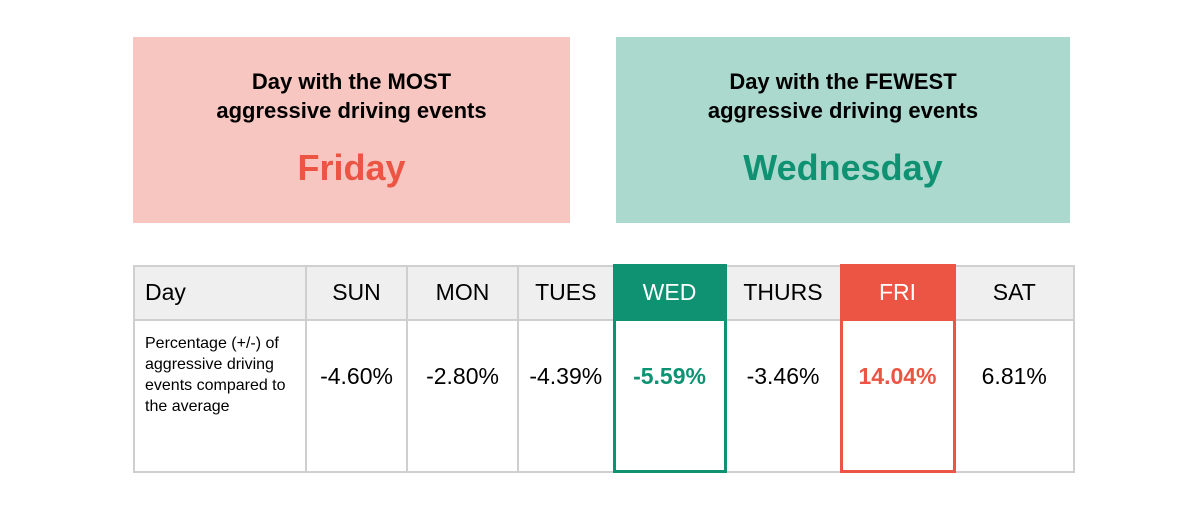 The height and width of the screenshot is (508, 1200). Describe the element at coordinates (356, 395) in the screenshot. I see `value-cell-sun: -4.60%` at that location.